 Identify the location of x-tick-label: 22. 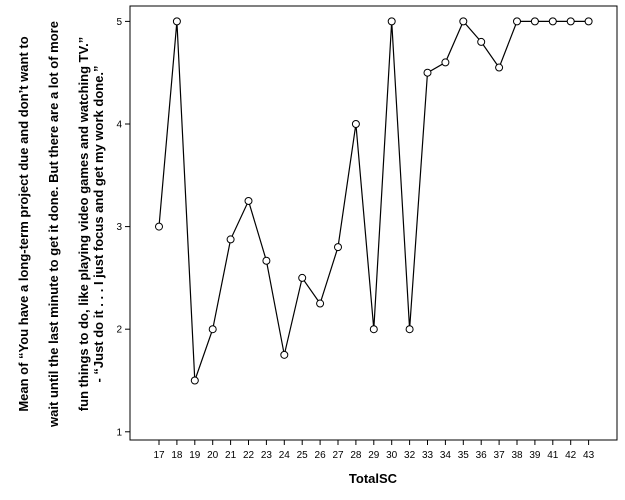
(249, 455).